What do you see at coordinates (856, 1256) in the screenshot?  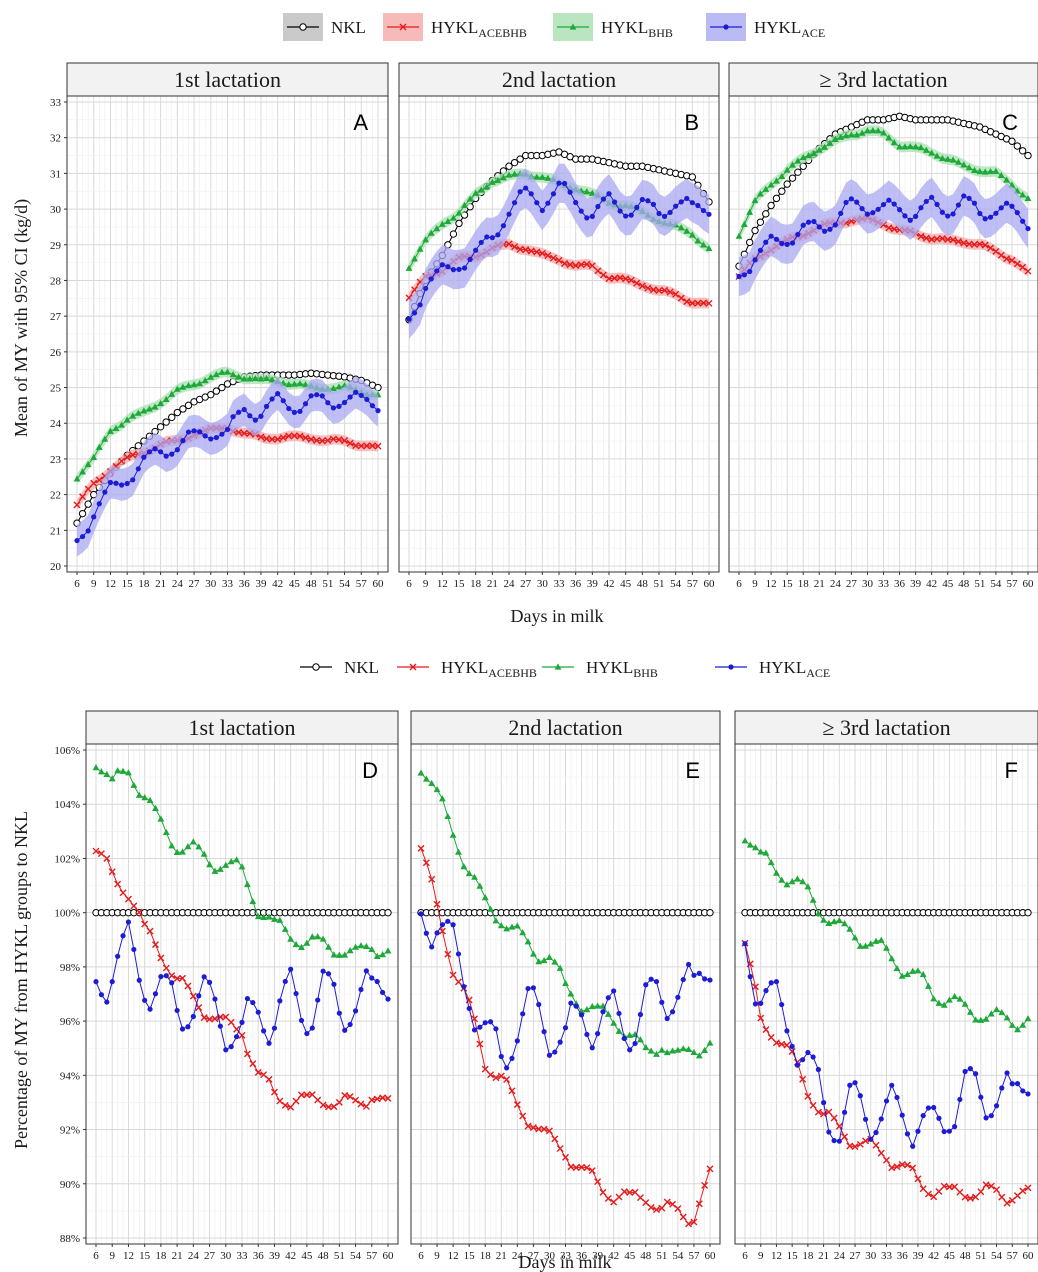 I see `x-tick-label: 27` at bounding box center [856, 1256].